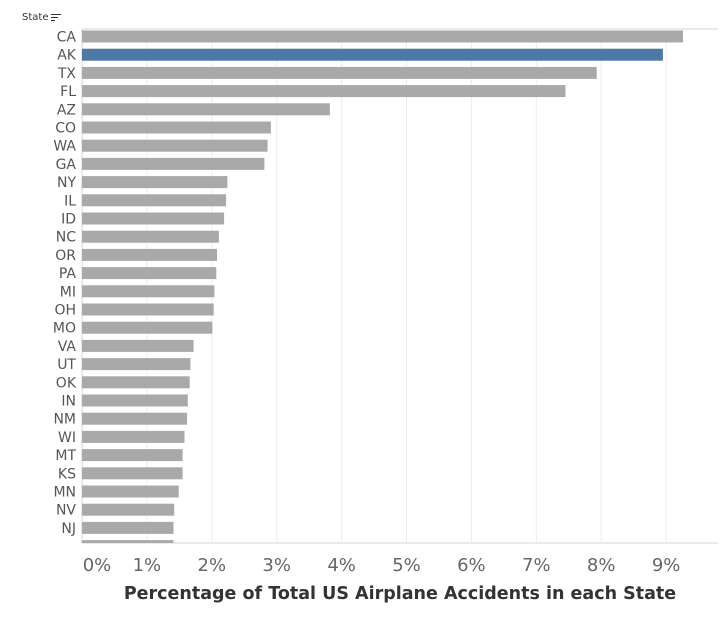  I want to click on bar-IN, so click(135, 400).